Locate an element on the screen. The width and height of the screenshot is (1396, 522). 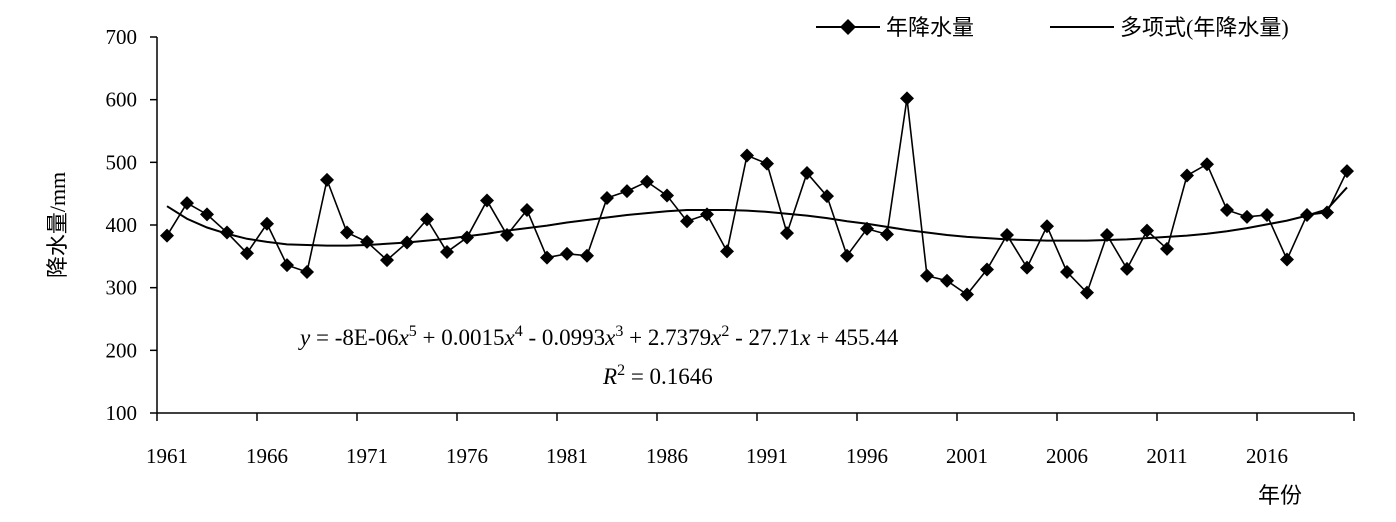
data-point-1975 is located at coordinates (447, 251).